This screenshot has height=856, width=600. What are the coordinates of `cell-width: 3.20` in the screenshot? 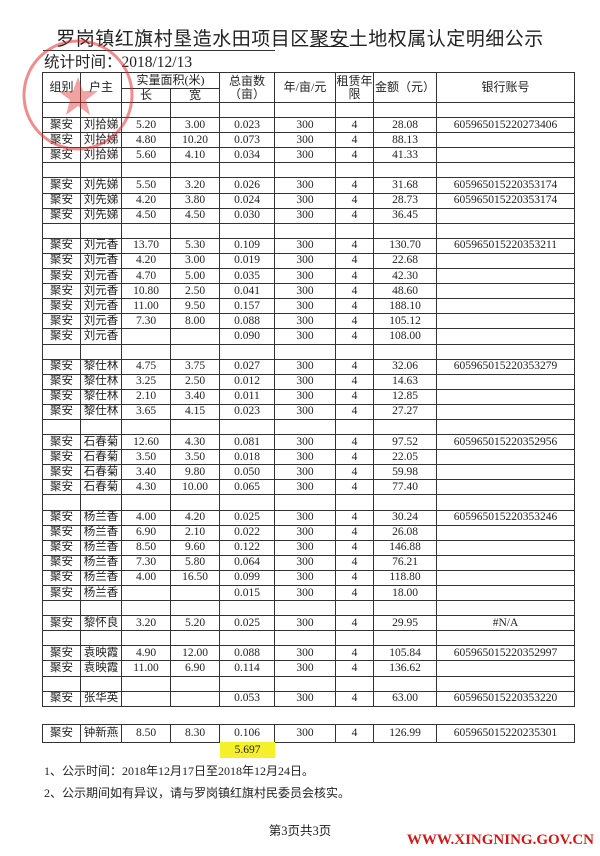 It's located at (195, 185).